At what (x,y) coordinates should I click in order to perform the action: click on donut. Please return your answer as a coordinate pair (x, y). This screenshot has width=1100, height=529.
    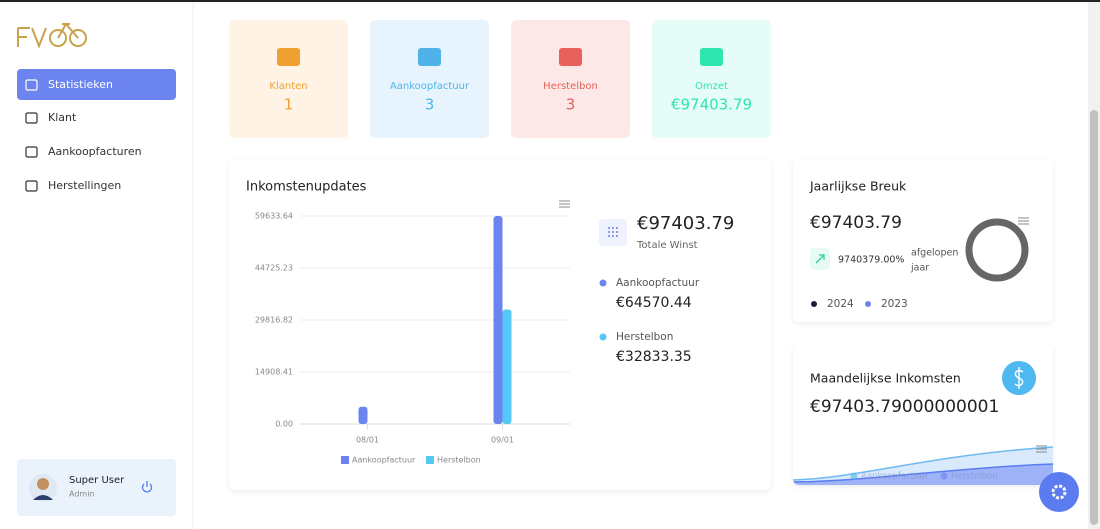
    Looking at the image, I should click on (997, 250).